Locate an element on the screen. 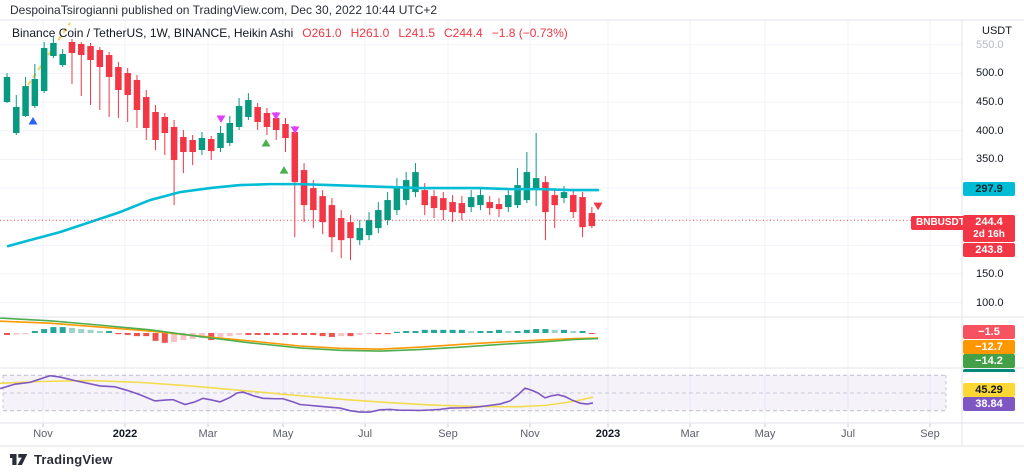 This screenshot has width=1024, height=473. legend-close: C244.4 is located at coordinates (463, 33).